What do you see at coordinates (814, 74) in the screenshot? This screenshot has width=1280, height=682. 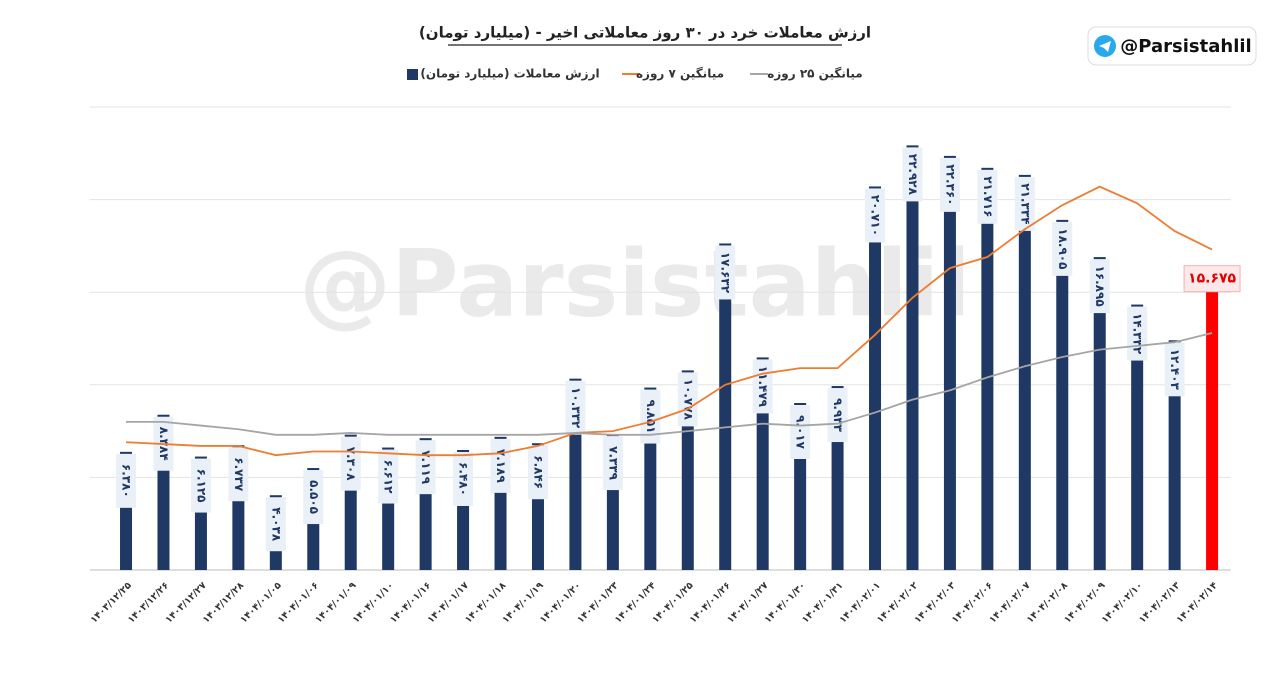 I see `legend-label: میانگین ۲۵ روزه` at bounding box center [814, 74].